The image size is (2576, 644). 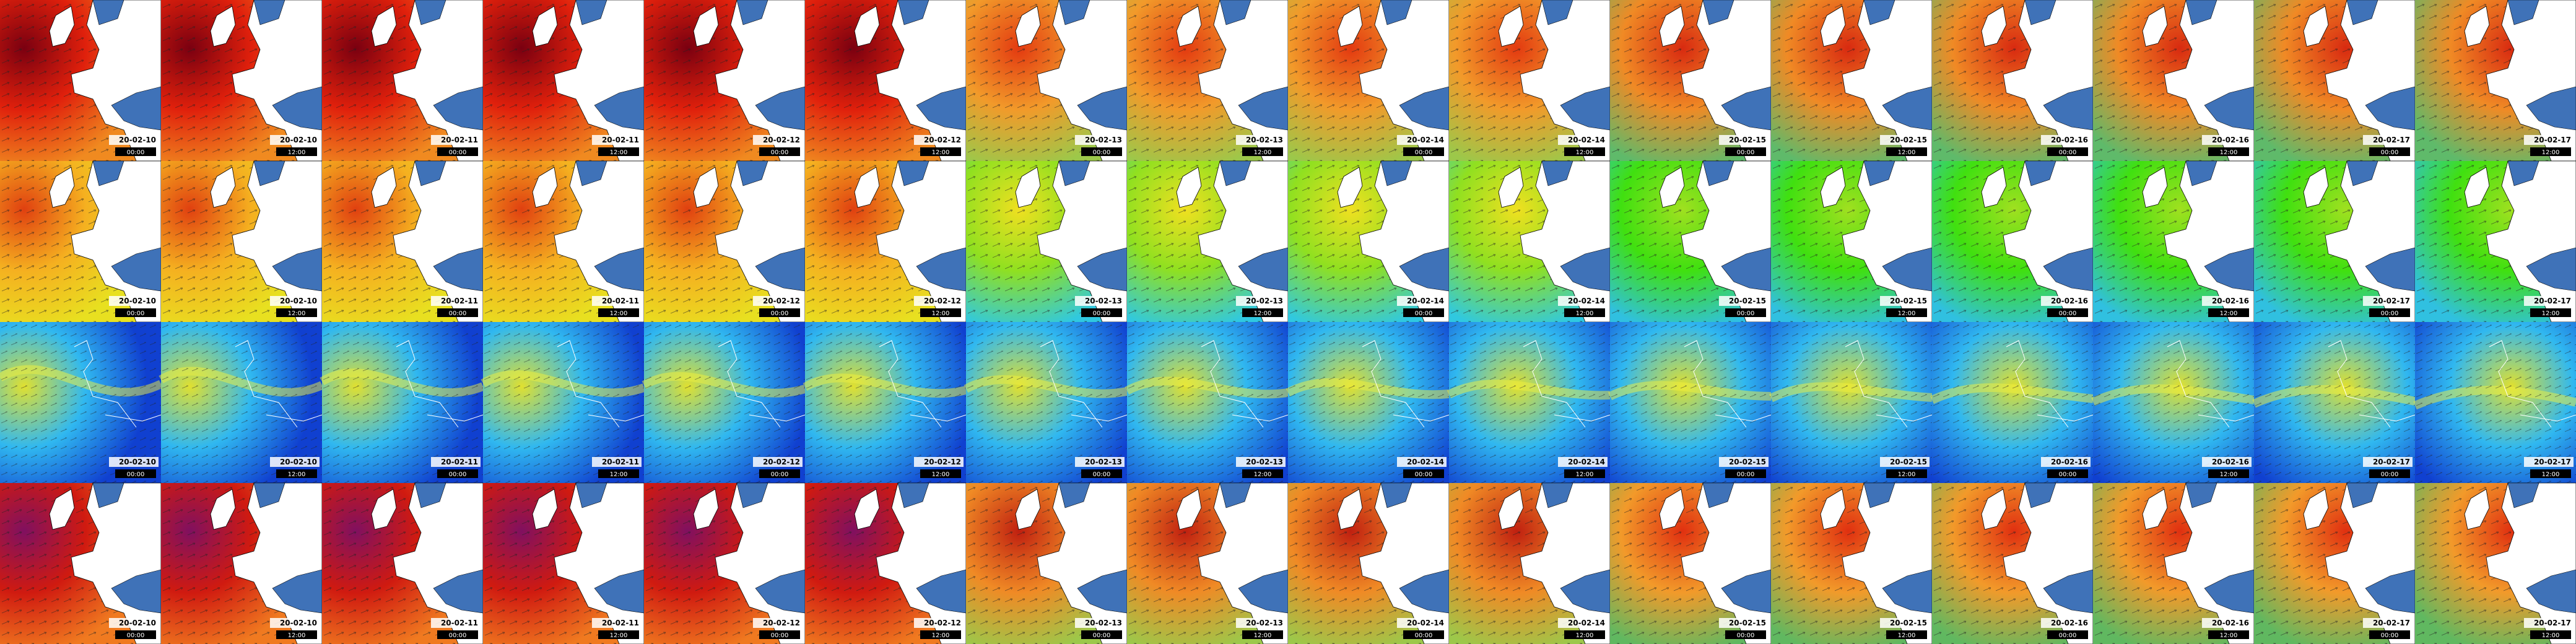 What do you see at coordinates (403, 81) in the screenshot?
I see `map-tile: 20-02-11 00:00` at bounding box center [403, 81].